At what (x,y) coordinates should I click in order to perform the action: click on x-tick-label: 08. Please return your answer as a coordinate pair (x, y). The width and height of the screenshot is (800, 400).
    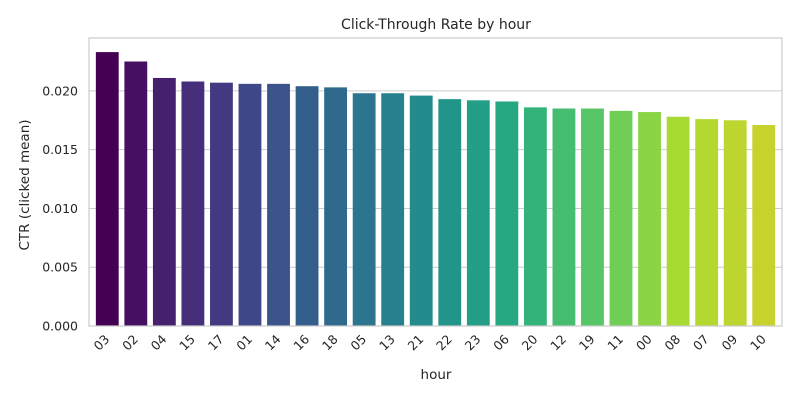
    Looking at the image, I should click on (672, 342).